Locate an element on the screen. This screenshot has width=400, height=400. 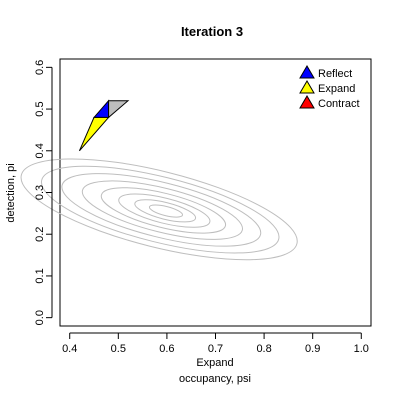
y-axis-label: detection, pi is located at coordinates (11, 192).